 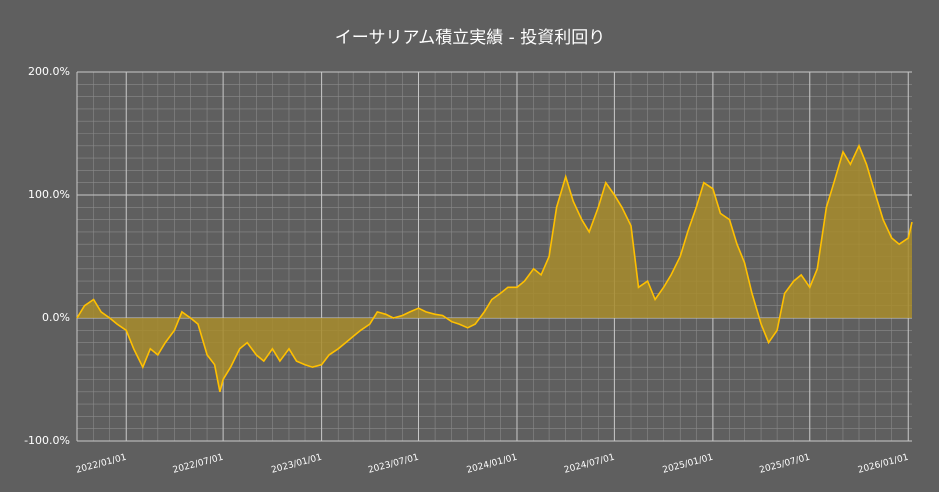 I want to click on y-tick-label: 0.0%, so click(x=56, y=317).